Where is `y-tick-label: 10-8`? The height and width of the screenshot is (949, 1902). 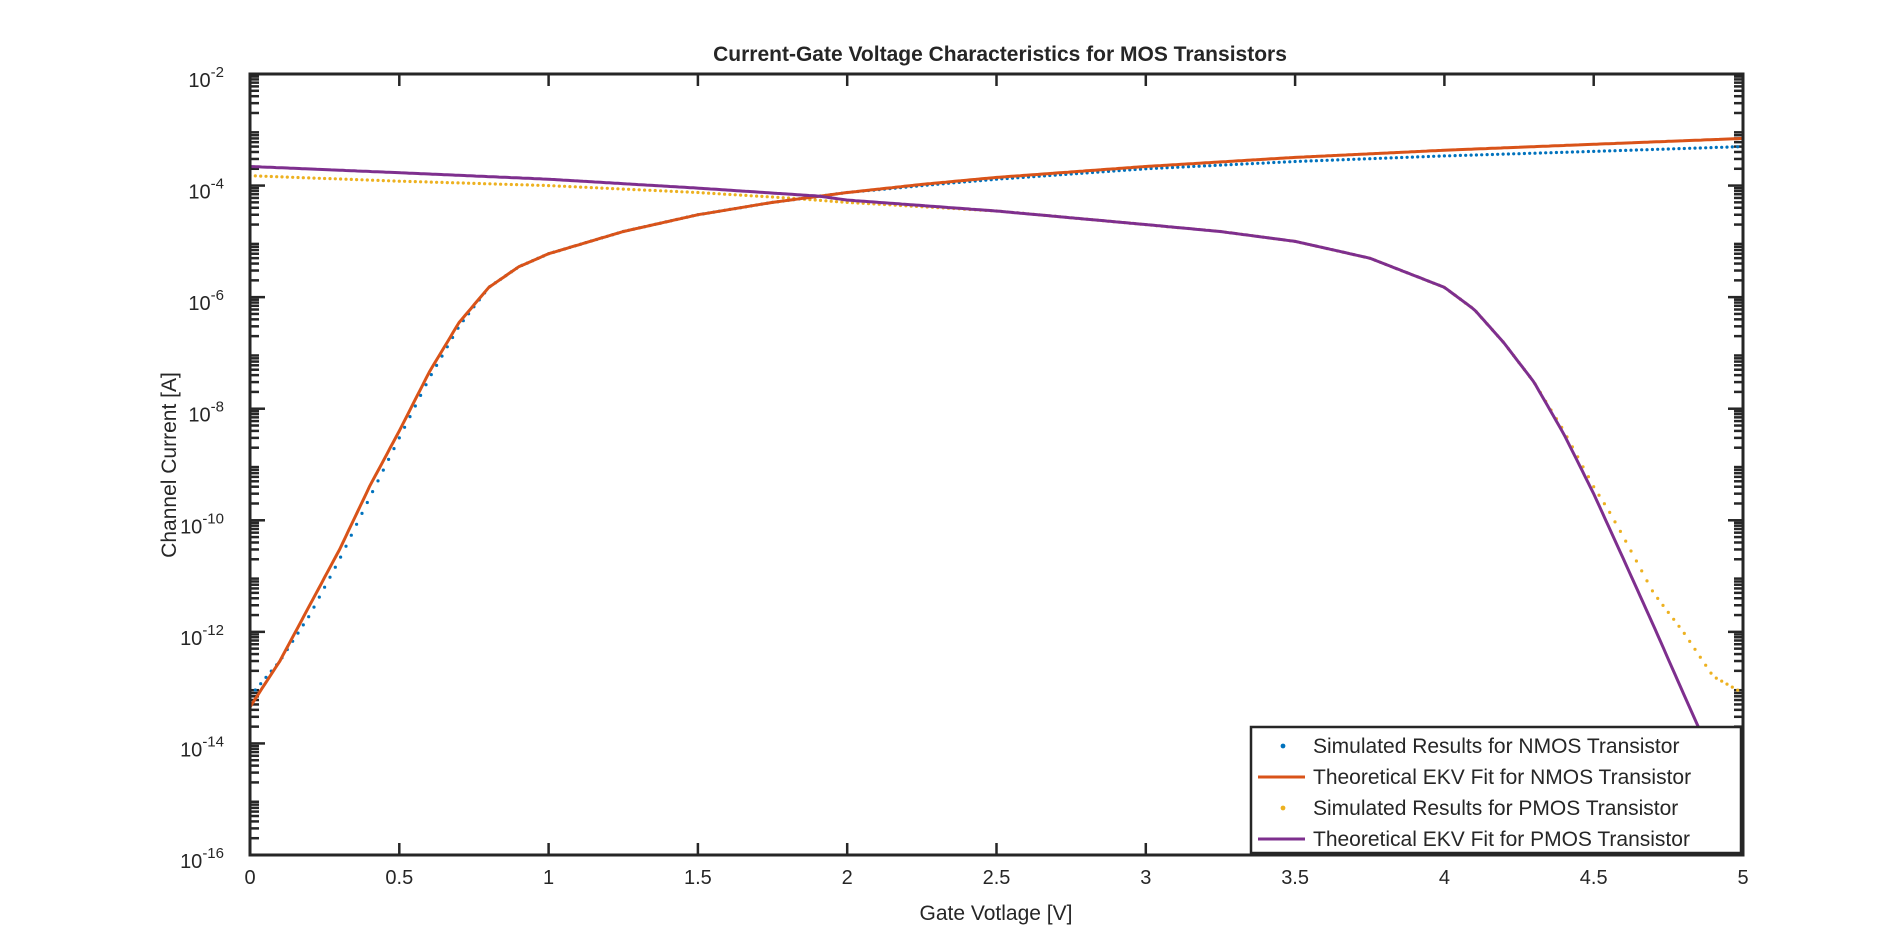 y-tick-label: 10-8 is located at coordinates (206, 413).